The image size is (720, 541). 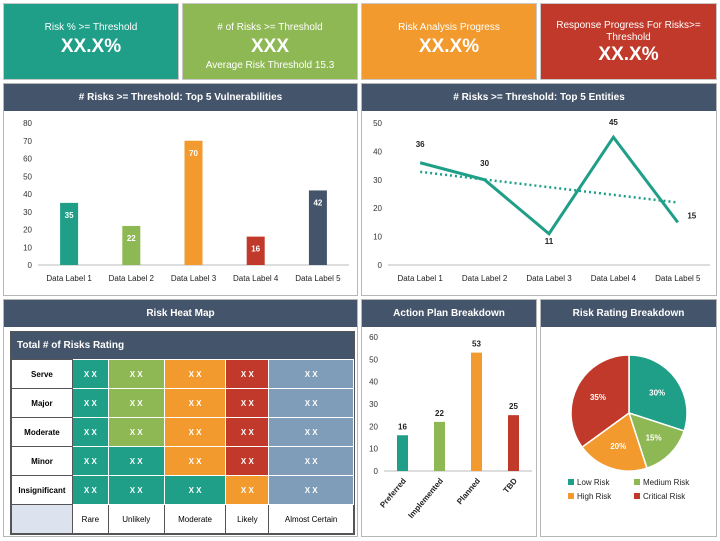 I want to click on y-tick-label: 80, so click(x=27, y=123).